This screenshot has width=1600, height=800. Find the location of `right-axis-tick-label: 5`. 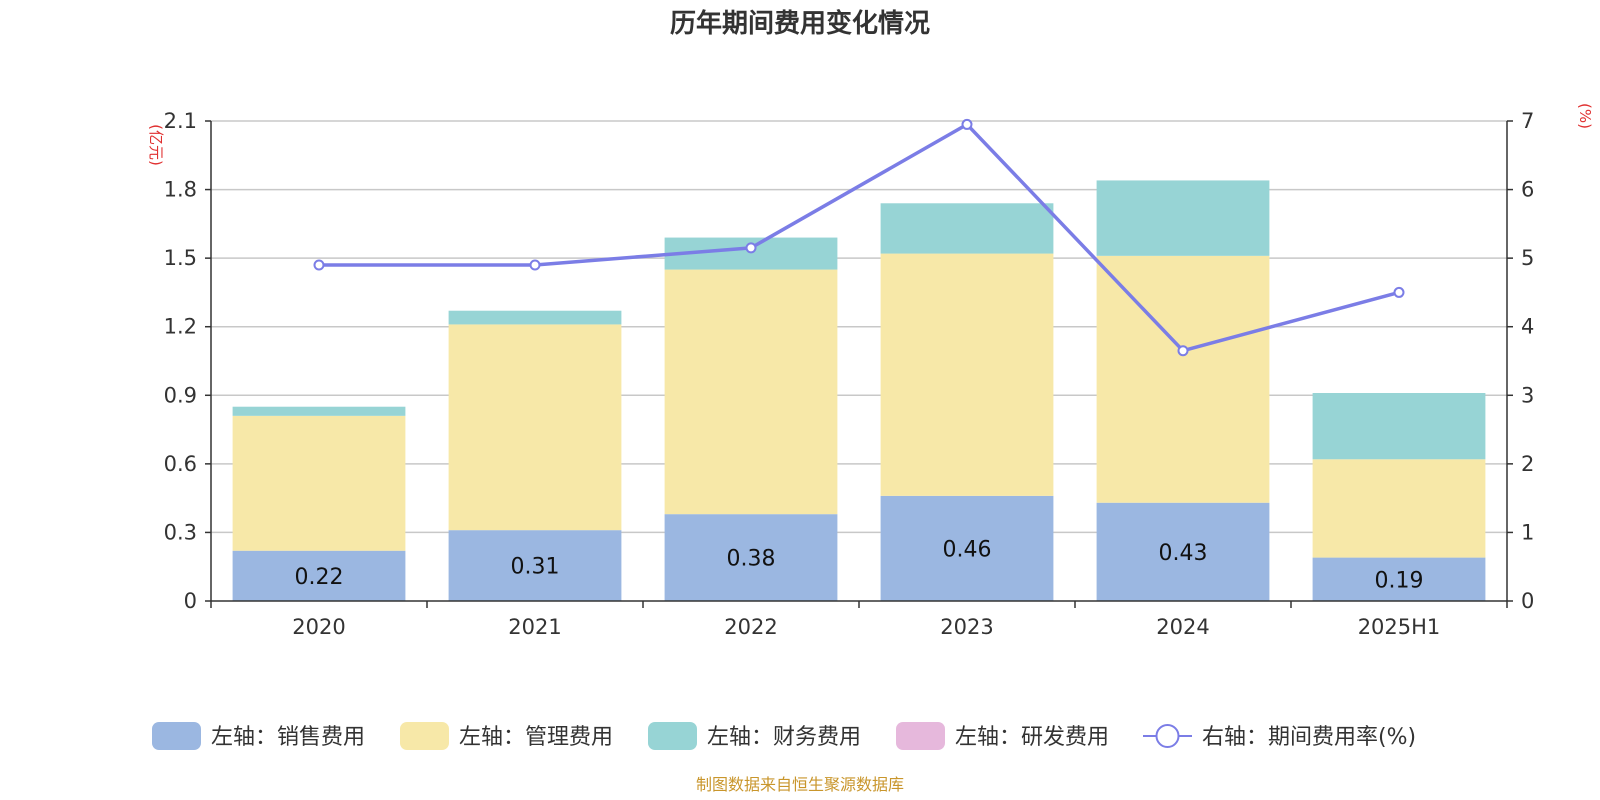

right-axis-tick-label: 5 is located at coordinates (1527, 258).